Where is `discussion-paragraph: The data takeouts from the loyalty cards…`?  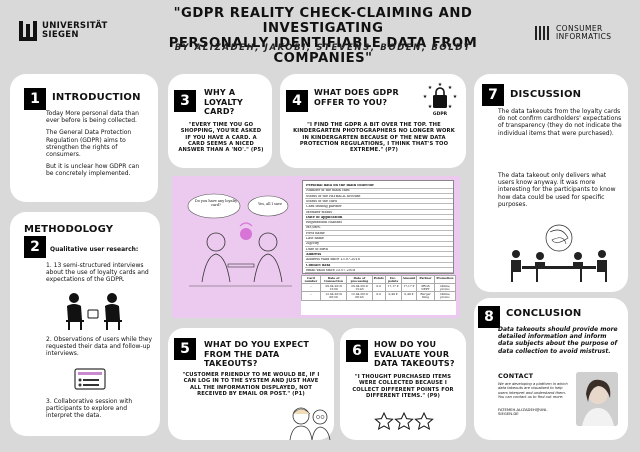
discussion-paragraph: The data takeouts from the loyalty cards… is located at coordinates (560, 122).